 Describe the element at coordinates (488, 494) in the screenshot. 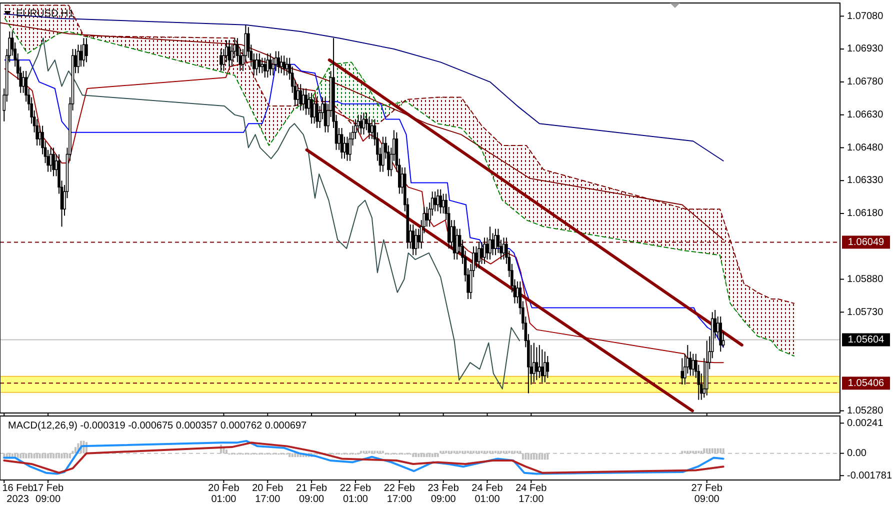

I see `x-tick-label: 24 Feb 01:00` at that location.